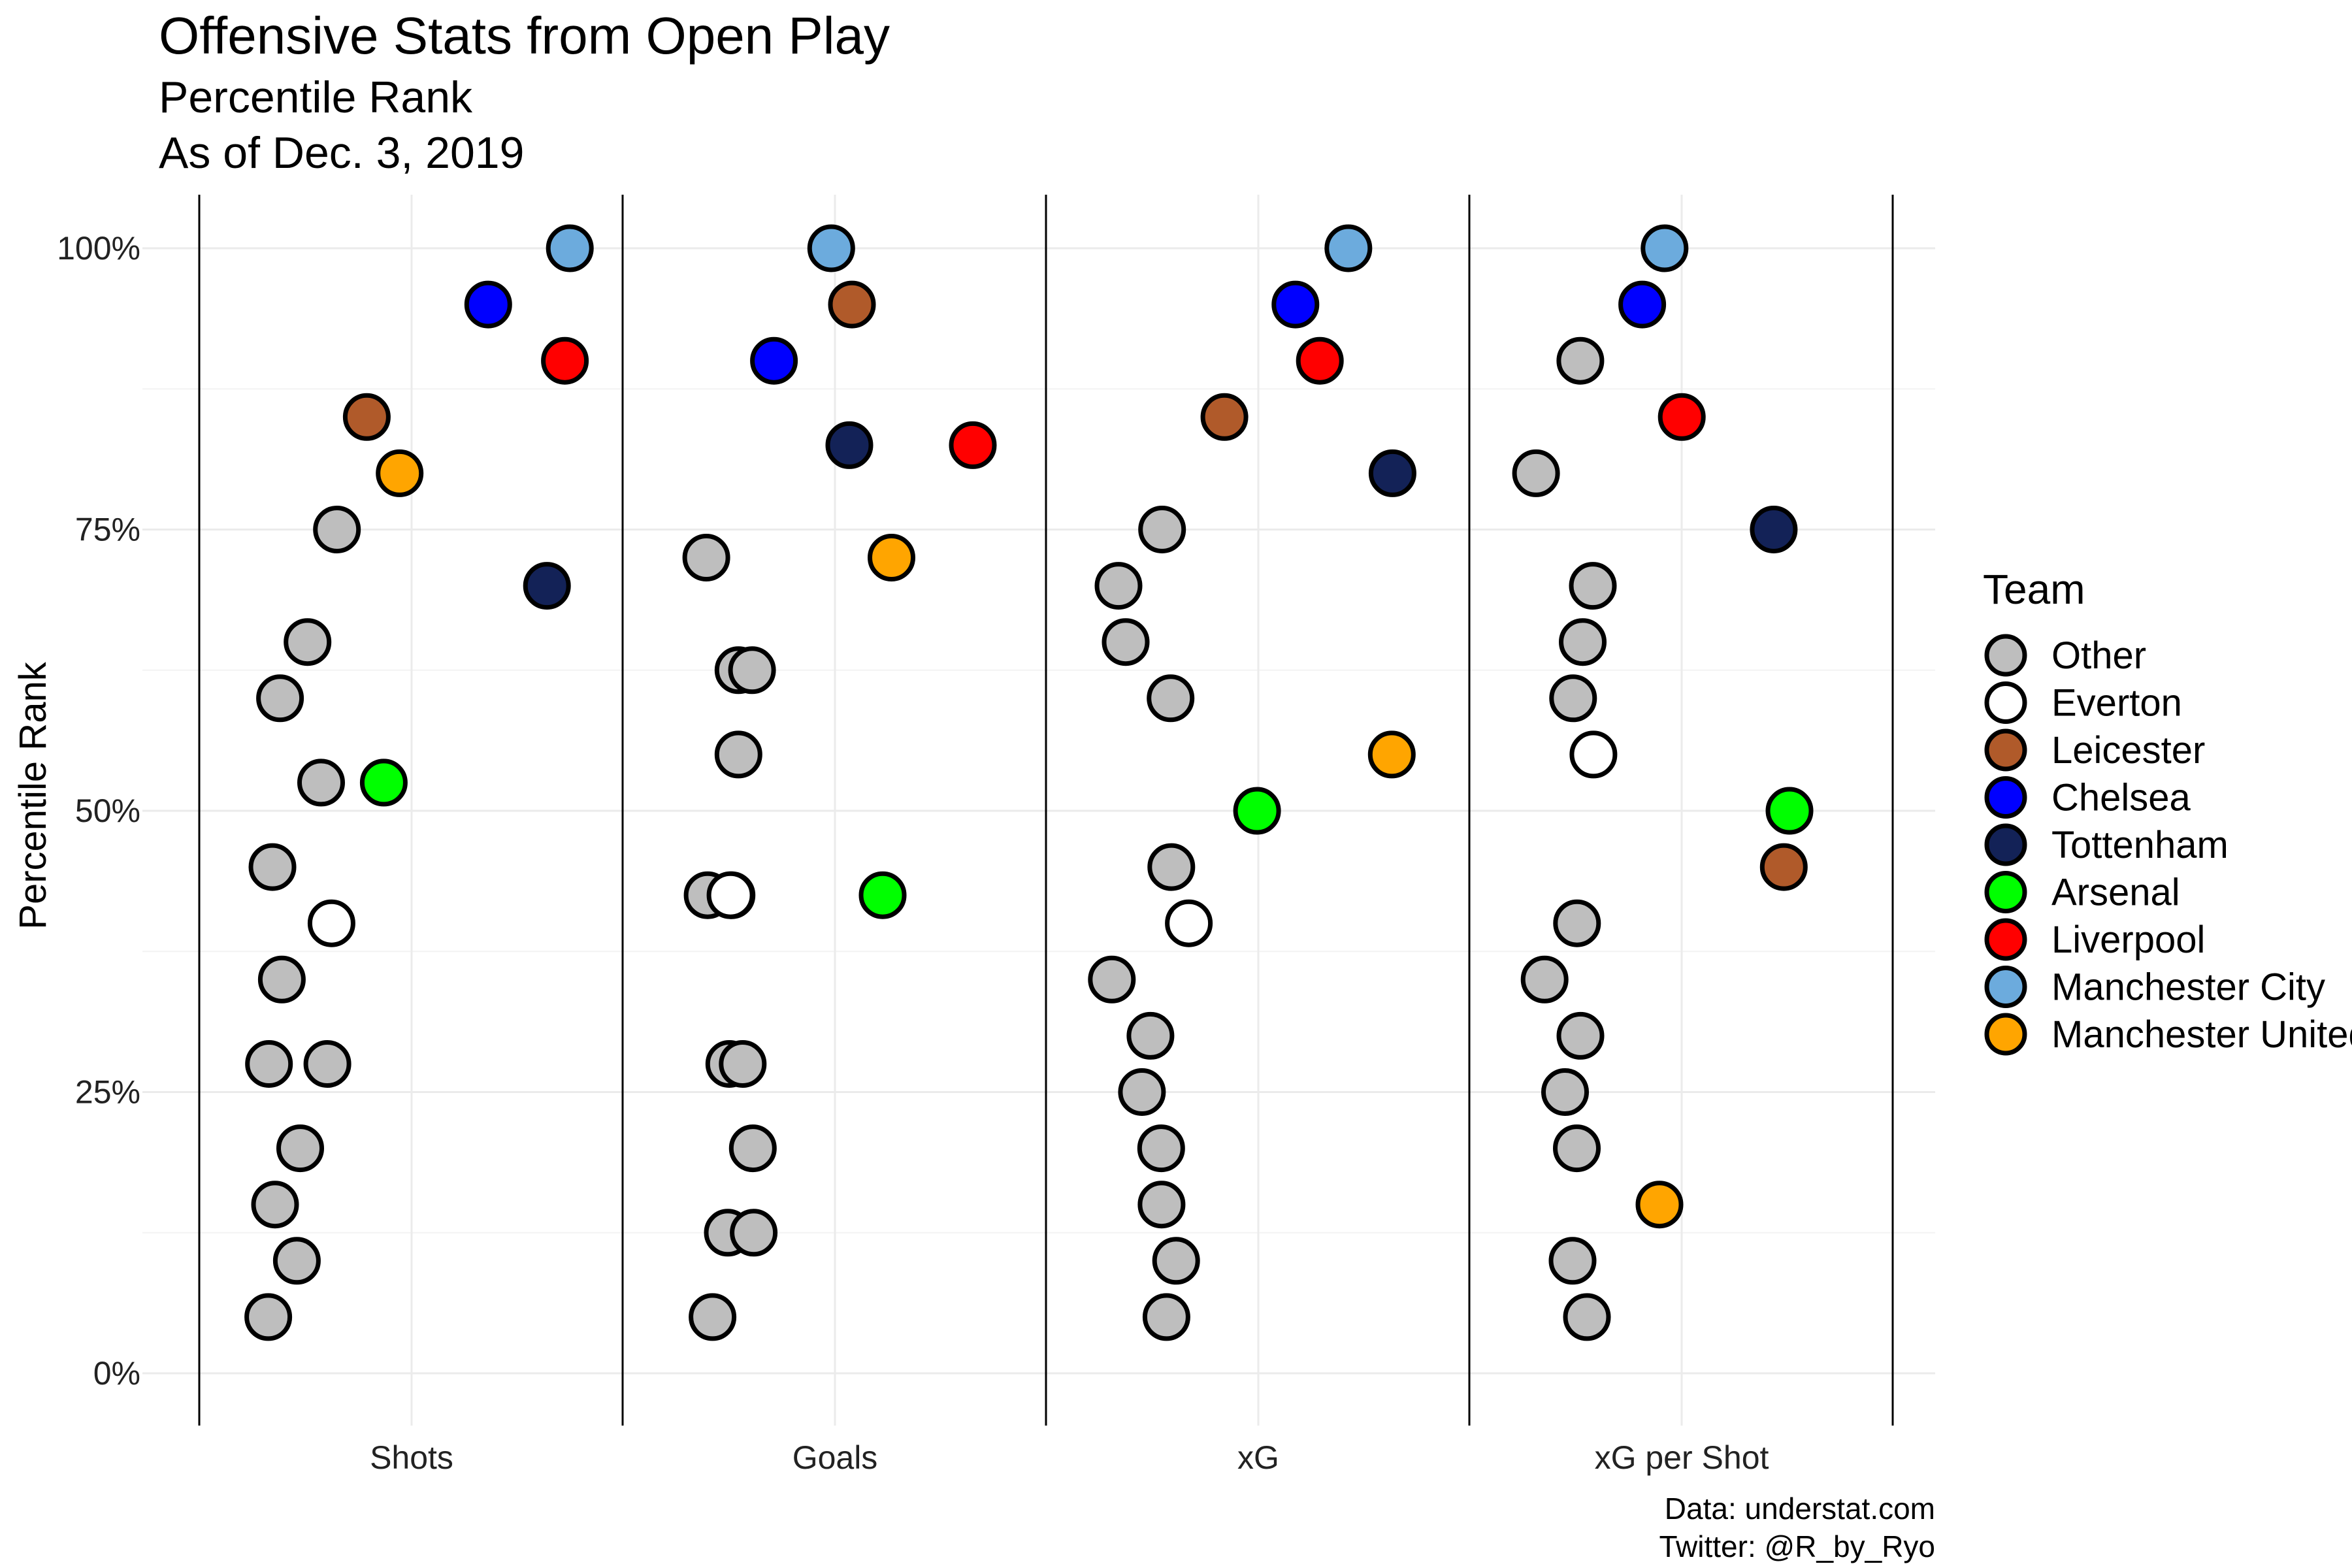 The image size is (2352, 1568). What do you see at coordinates (2005, 987) in the screenshot?
I see `legend-key-manchester-city` at bounding box center [2005, 987].